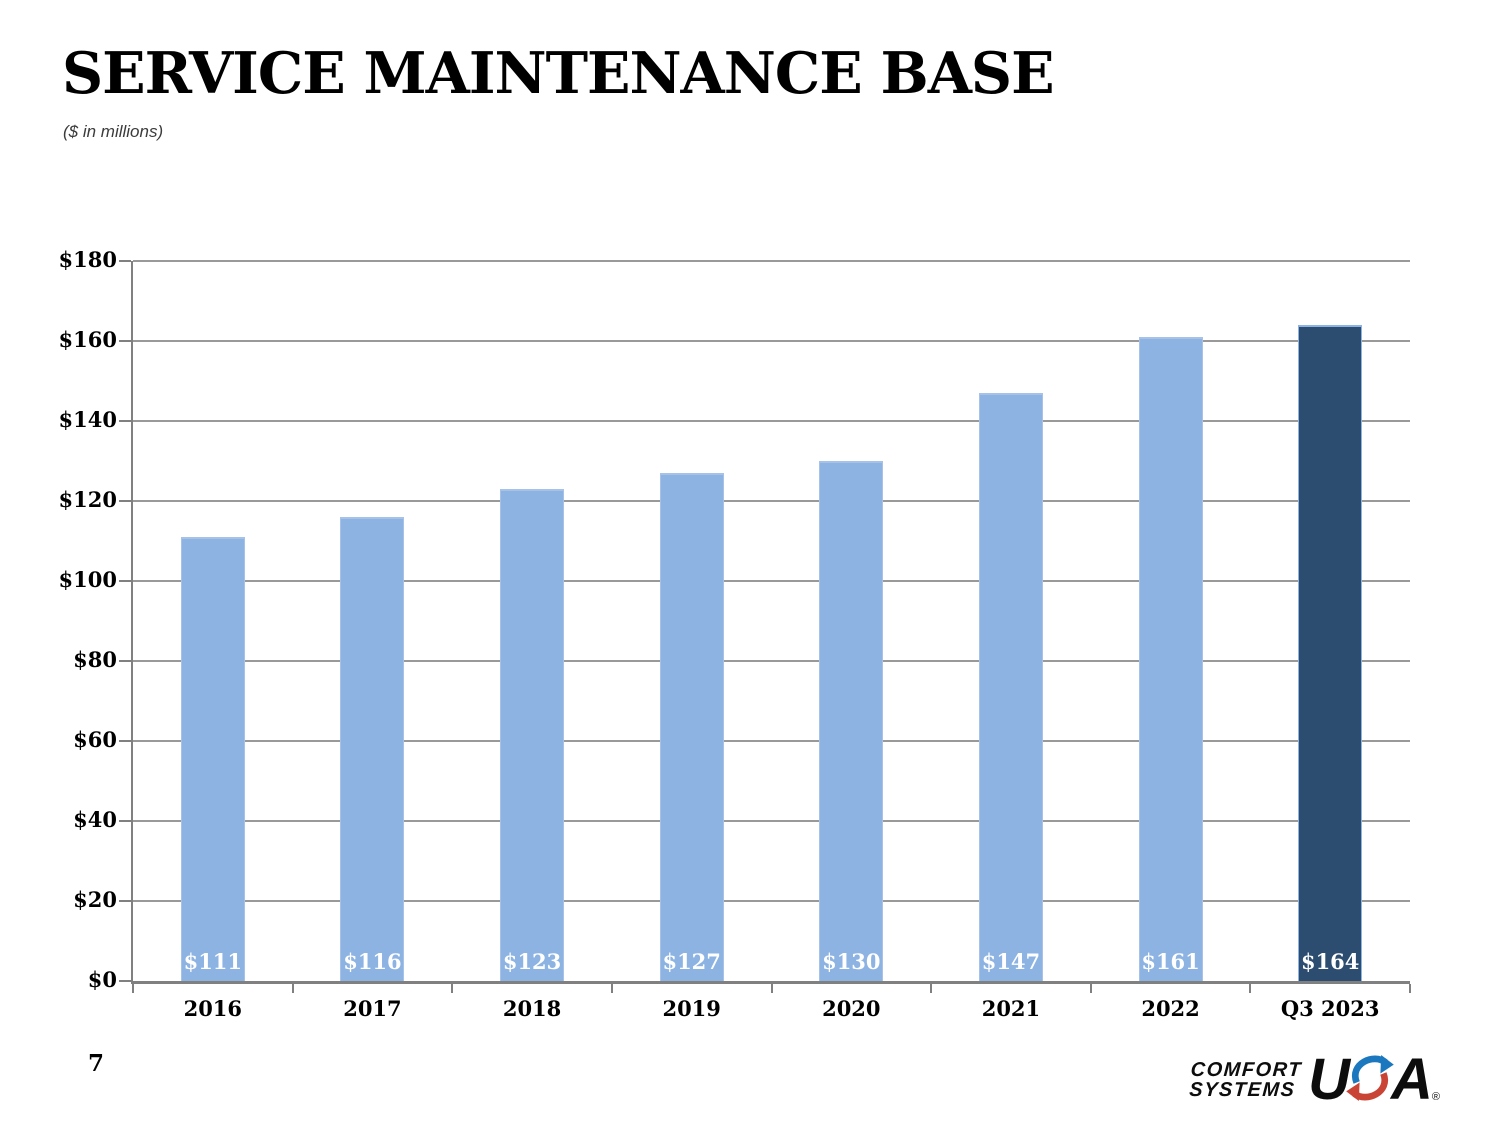 The image size is (1500, 1125). I want to click on x-axis-label: 2017, so click(372, 1008).